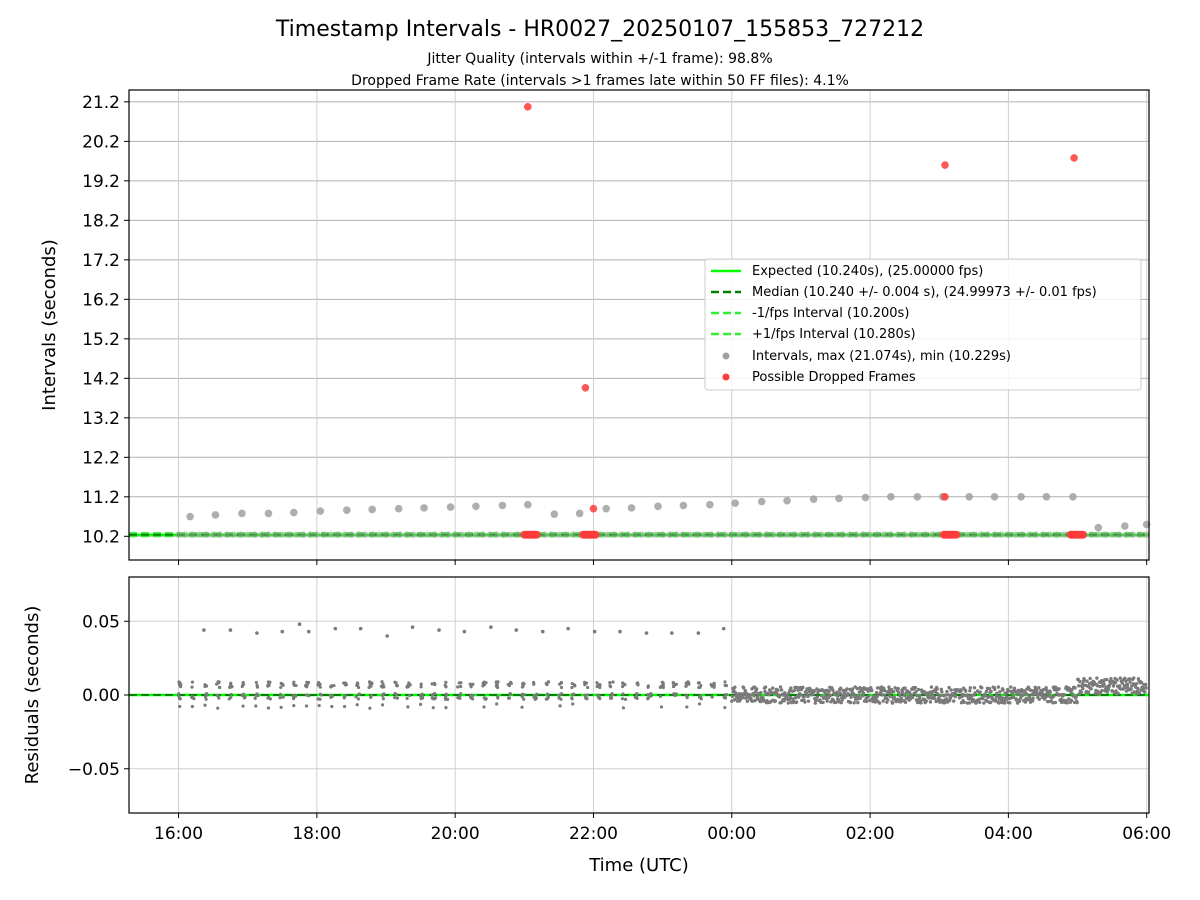 This screenshot has width=1200, height=900. I want to click on top-y-tick-label: 20.2, so click(101, 142).